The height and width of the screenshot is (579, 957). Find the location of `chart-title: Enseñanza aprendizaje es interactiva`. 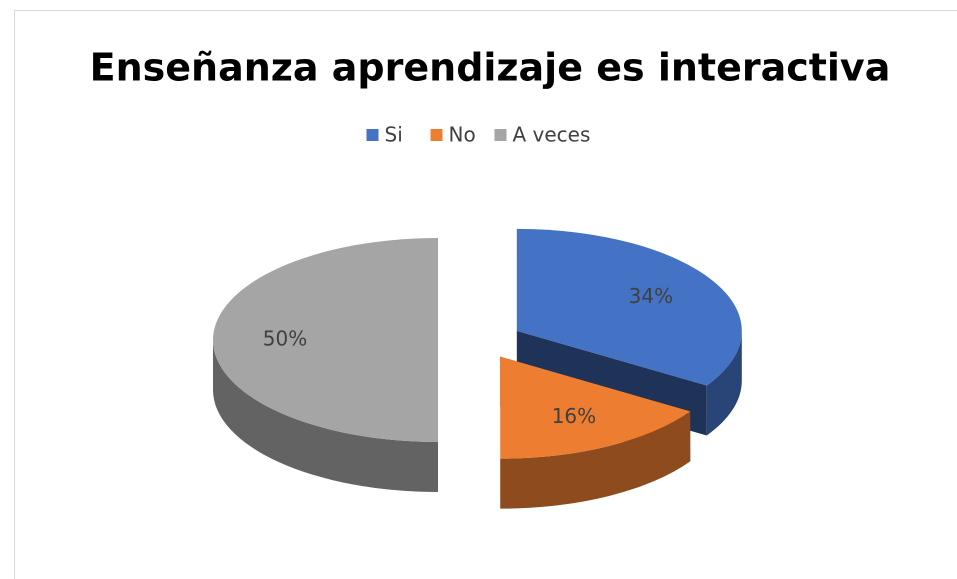

chart-title: Enseñanza aprendizaje es interactiva is located at coordinates (490, 68).